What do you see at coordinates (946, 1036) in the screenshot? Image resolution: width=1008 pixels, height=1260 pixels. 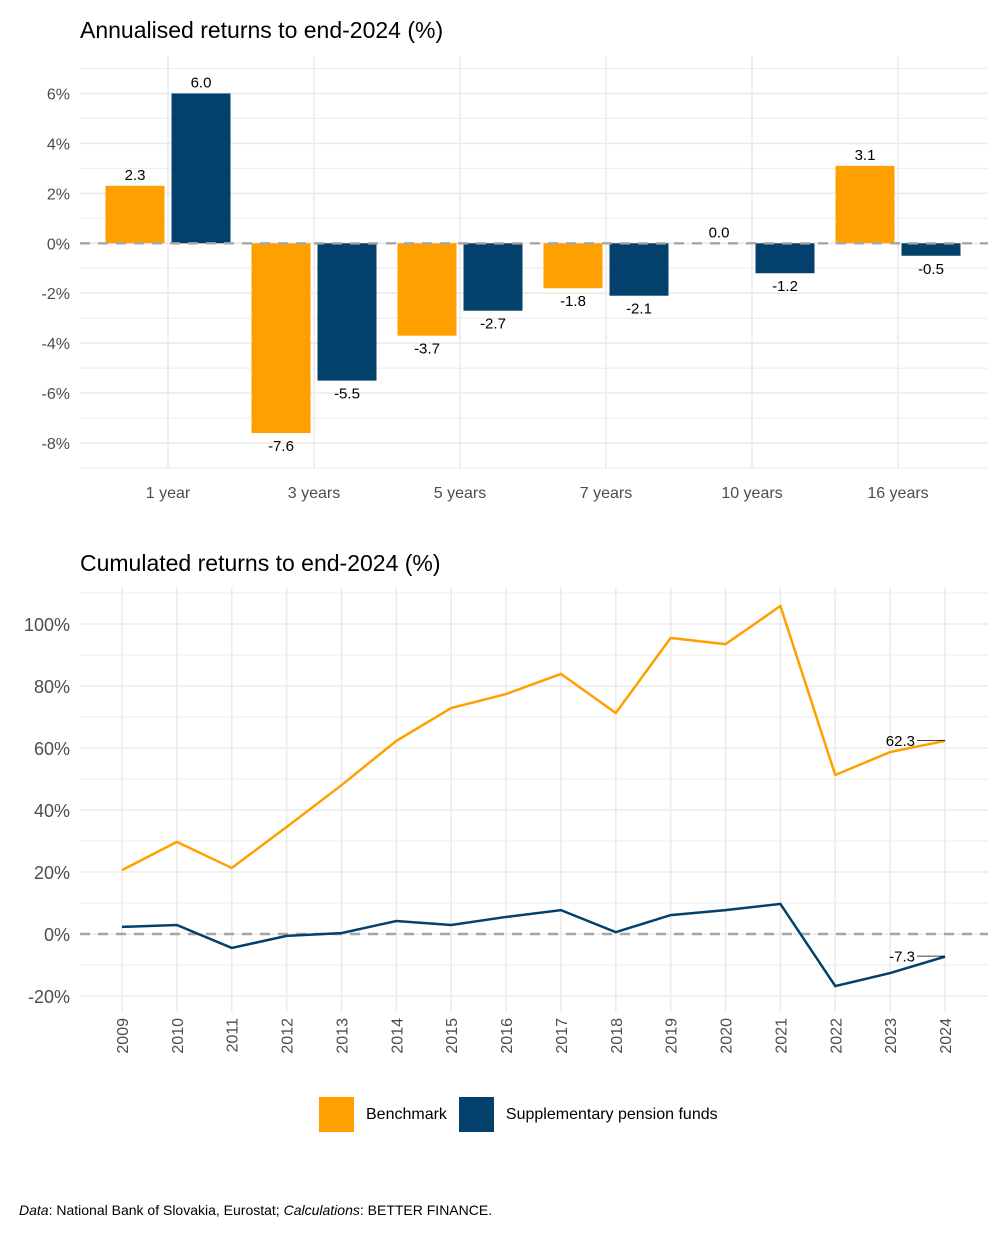 I see `x-tick-label: 2024` at bounding box center [946, 1036].